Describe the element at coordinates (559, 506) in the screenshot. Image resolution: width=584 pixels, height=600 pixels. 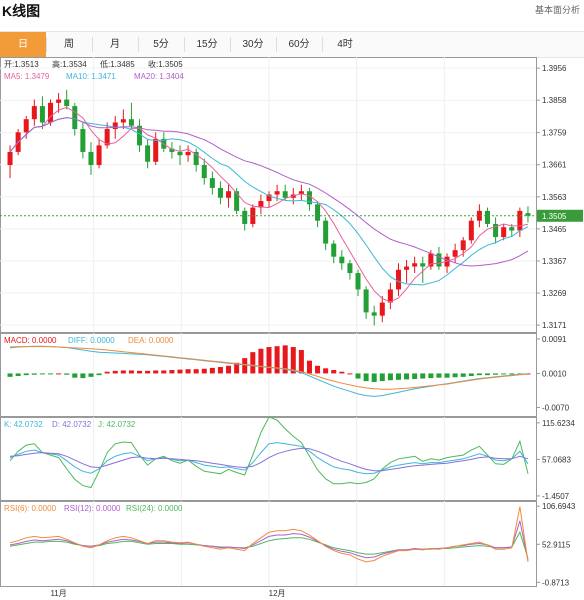
I see `rsi-y-tick-label: 106.6943` at that location.